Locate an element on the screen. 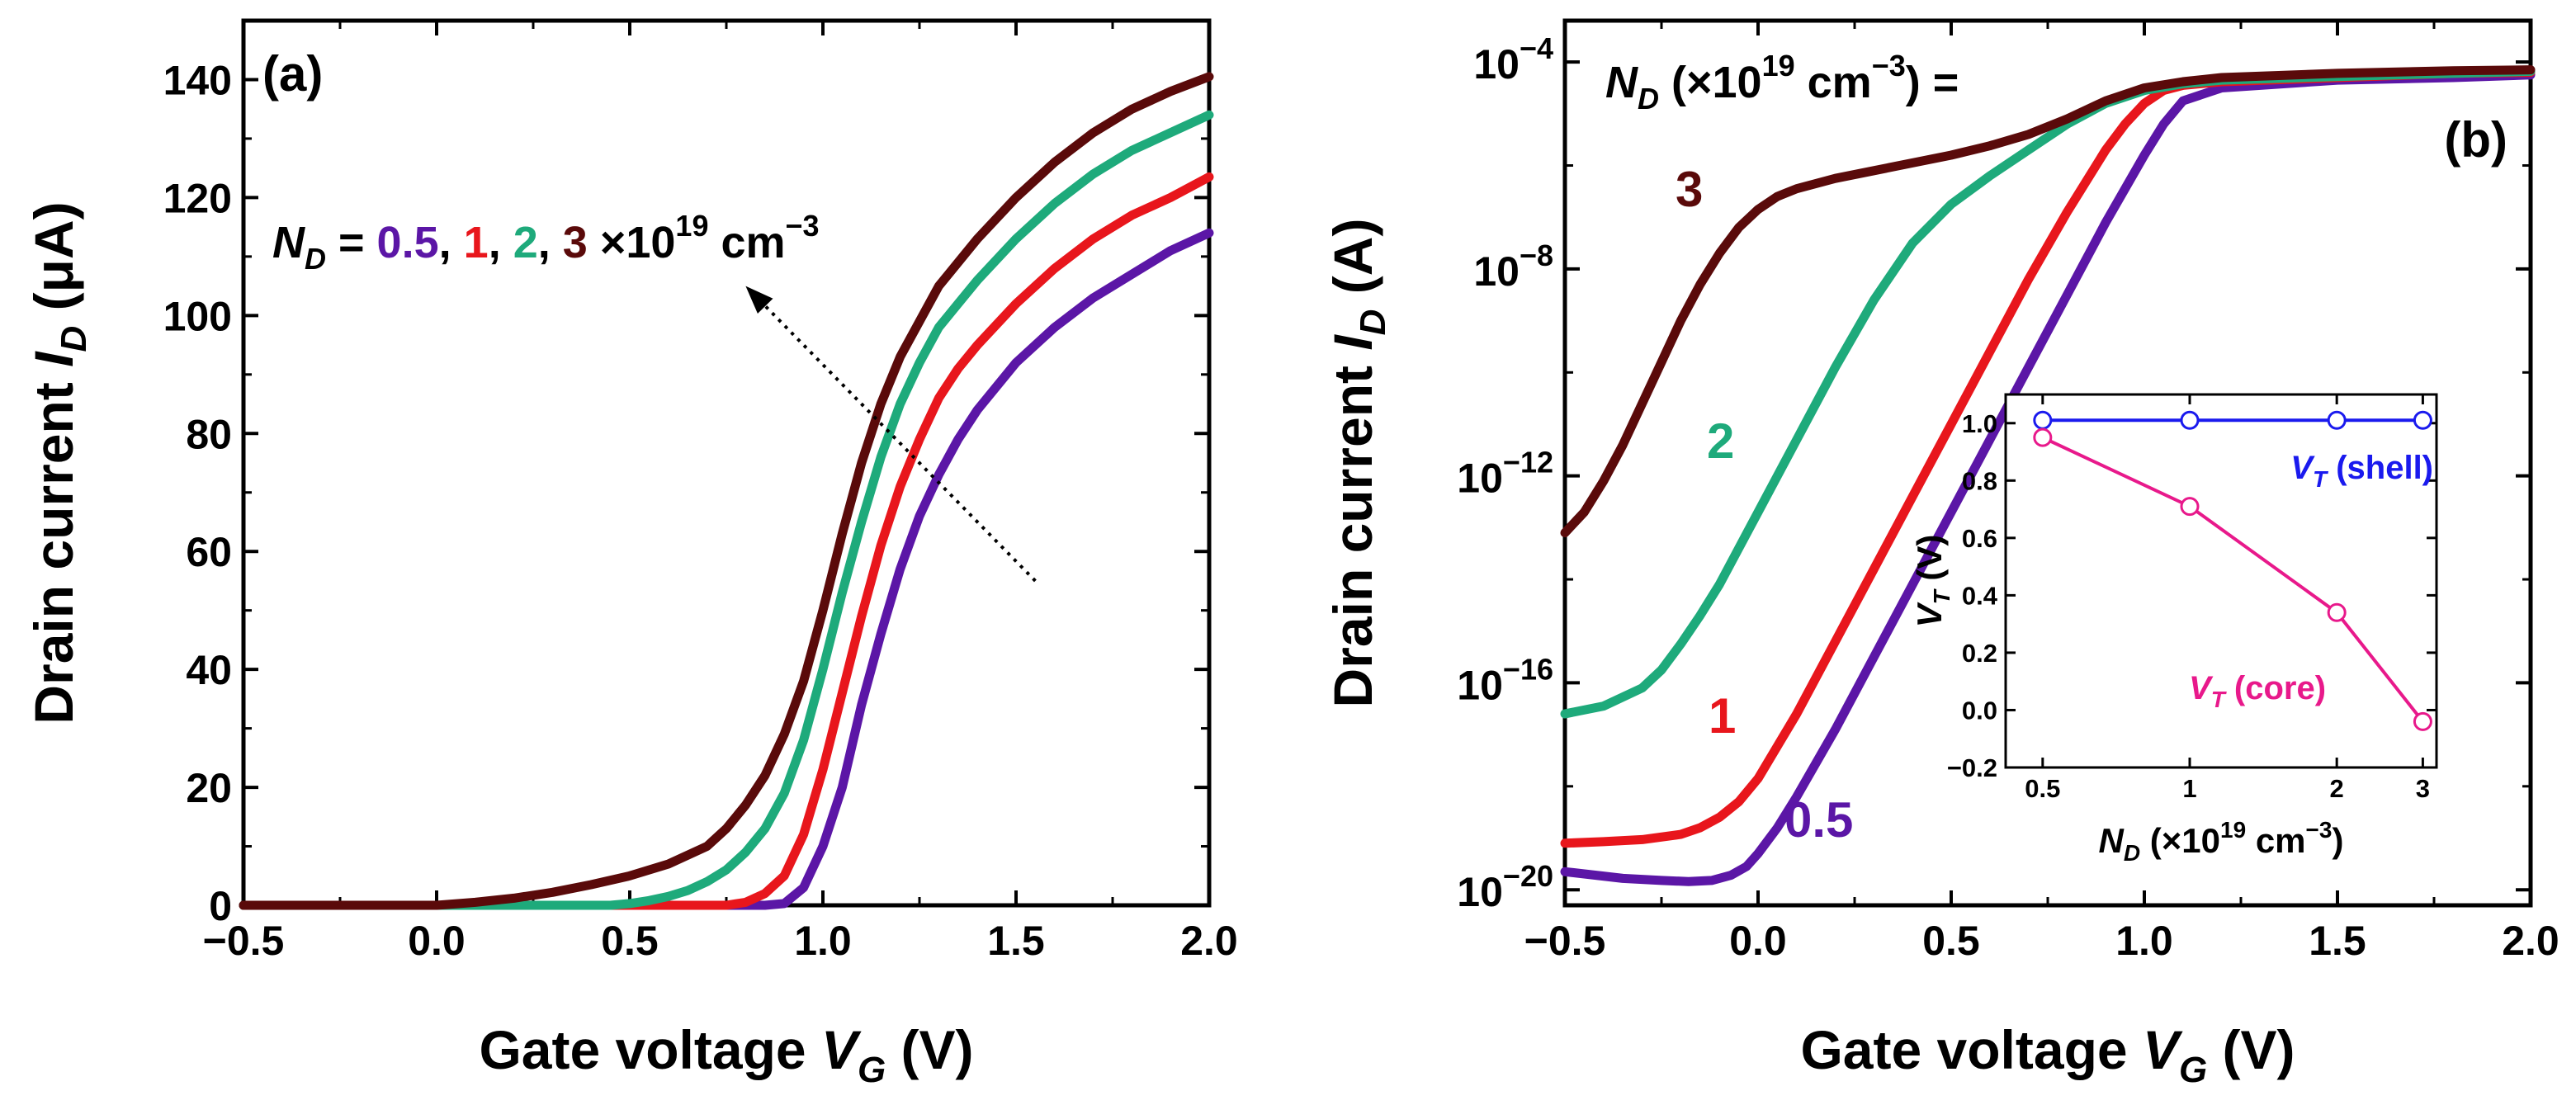 The width and height of the screenshot is (2576, 1105). panel-b-ylabel-sub: D is located at coordinates (1373, 322).